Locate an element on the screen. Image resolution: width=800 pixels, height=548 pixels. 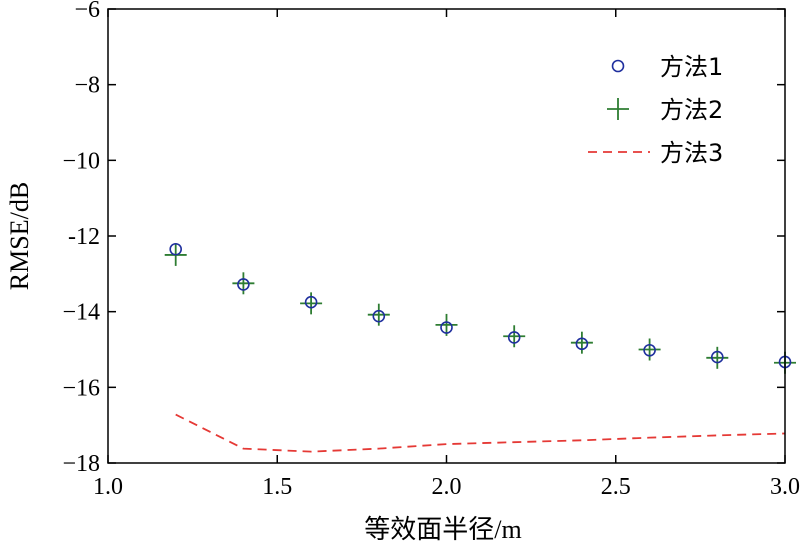
legend-entry: 方法1 is located at coordinates (667, 67).